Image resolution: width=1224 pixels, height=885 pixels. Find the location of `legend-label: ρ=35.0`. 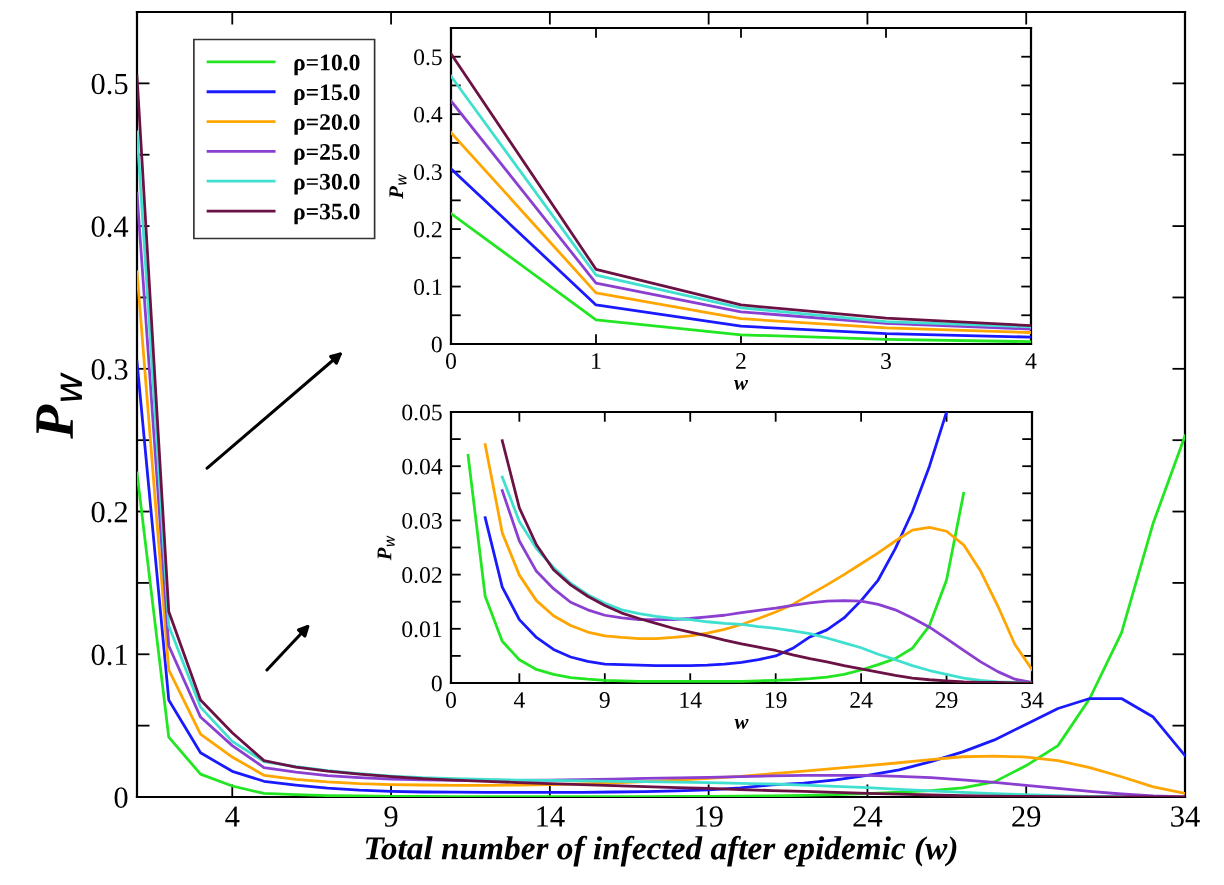

legend-label: ρ=35.0 is located at coordinates (327, 214).